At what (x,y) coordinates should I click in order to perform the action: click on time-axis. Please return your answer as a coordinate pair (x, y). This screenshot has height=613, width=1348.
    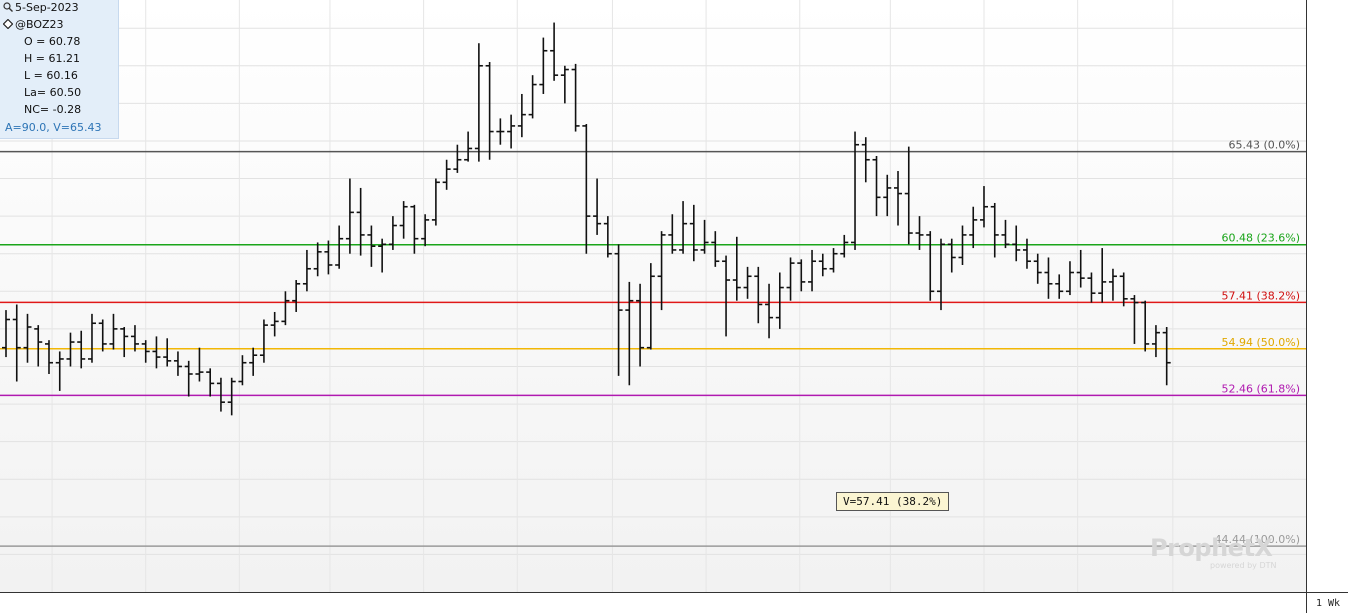
    Looking at the image, I should click on (653, 602).